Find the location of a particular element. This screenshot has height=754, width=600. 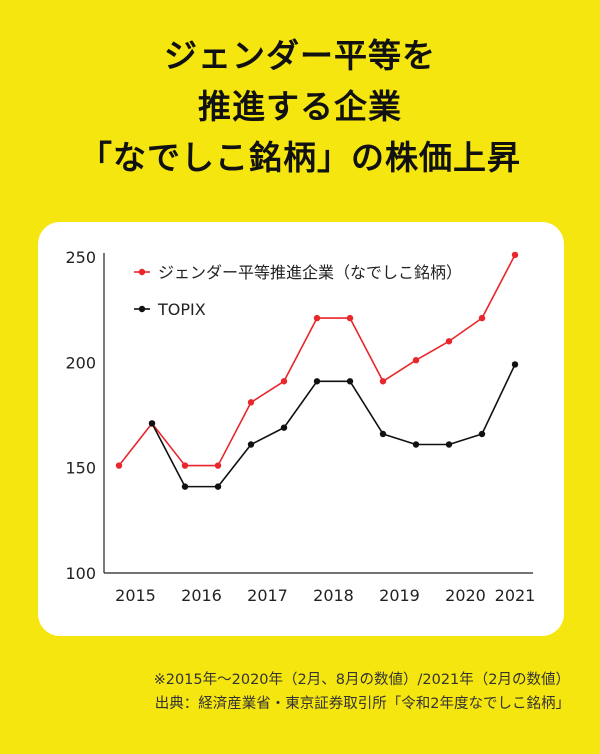

y-tick-label: 250 is located at coordinates (80, 257).